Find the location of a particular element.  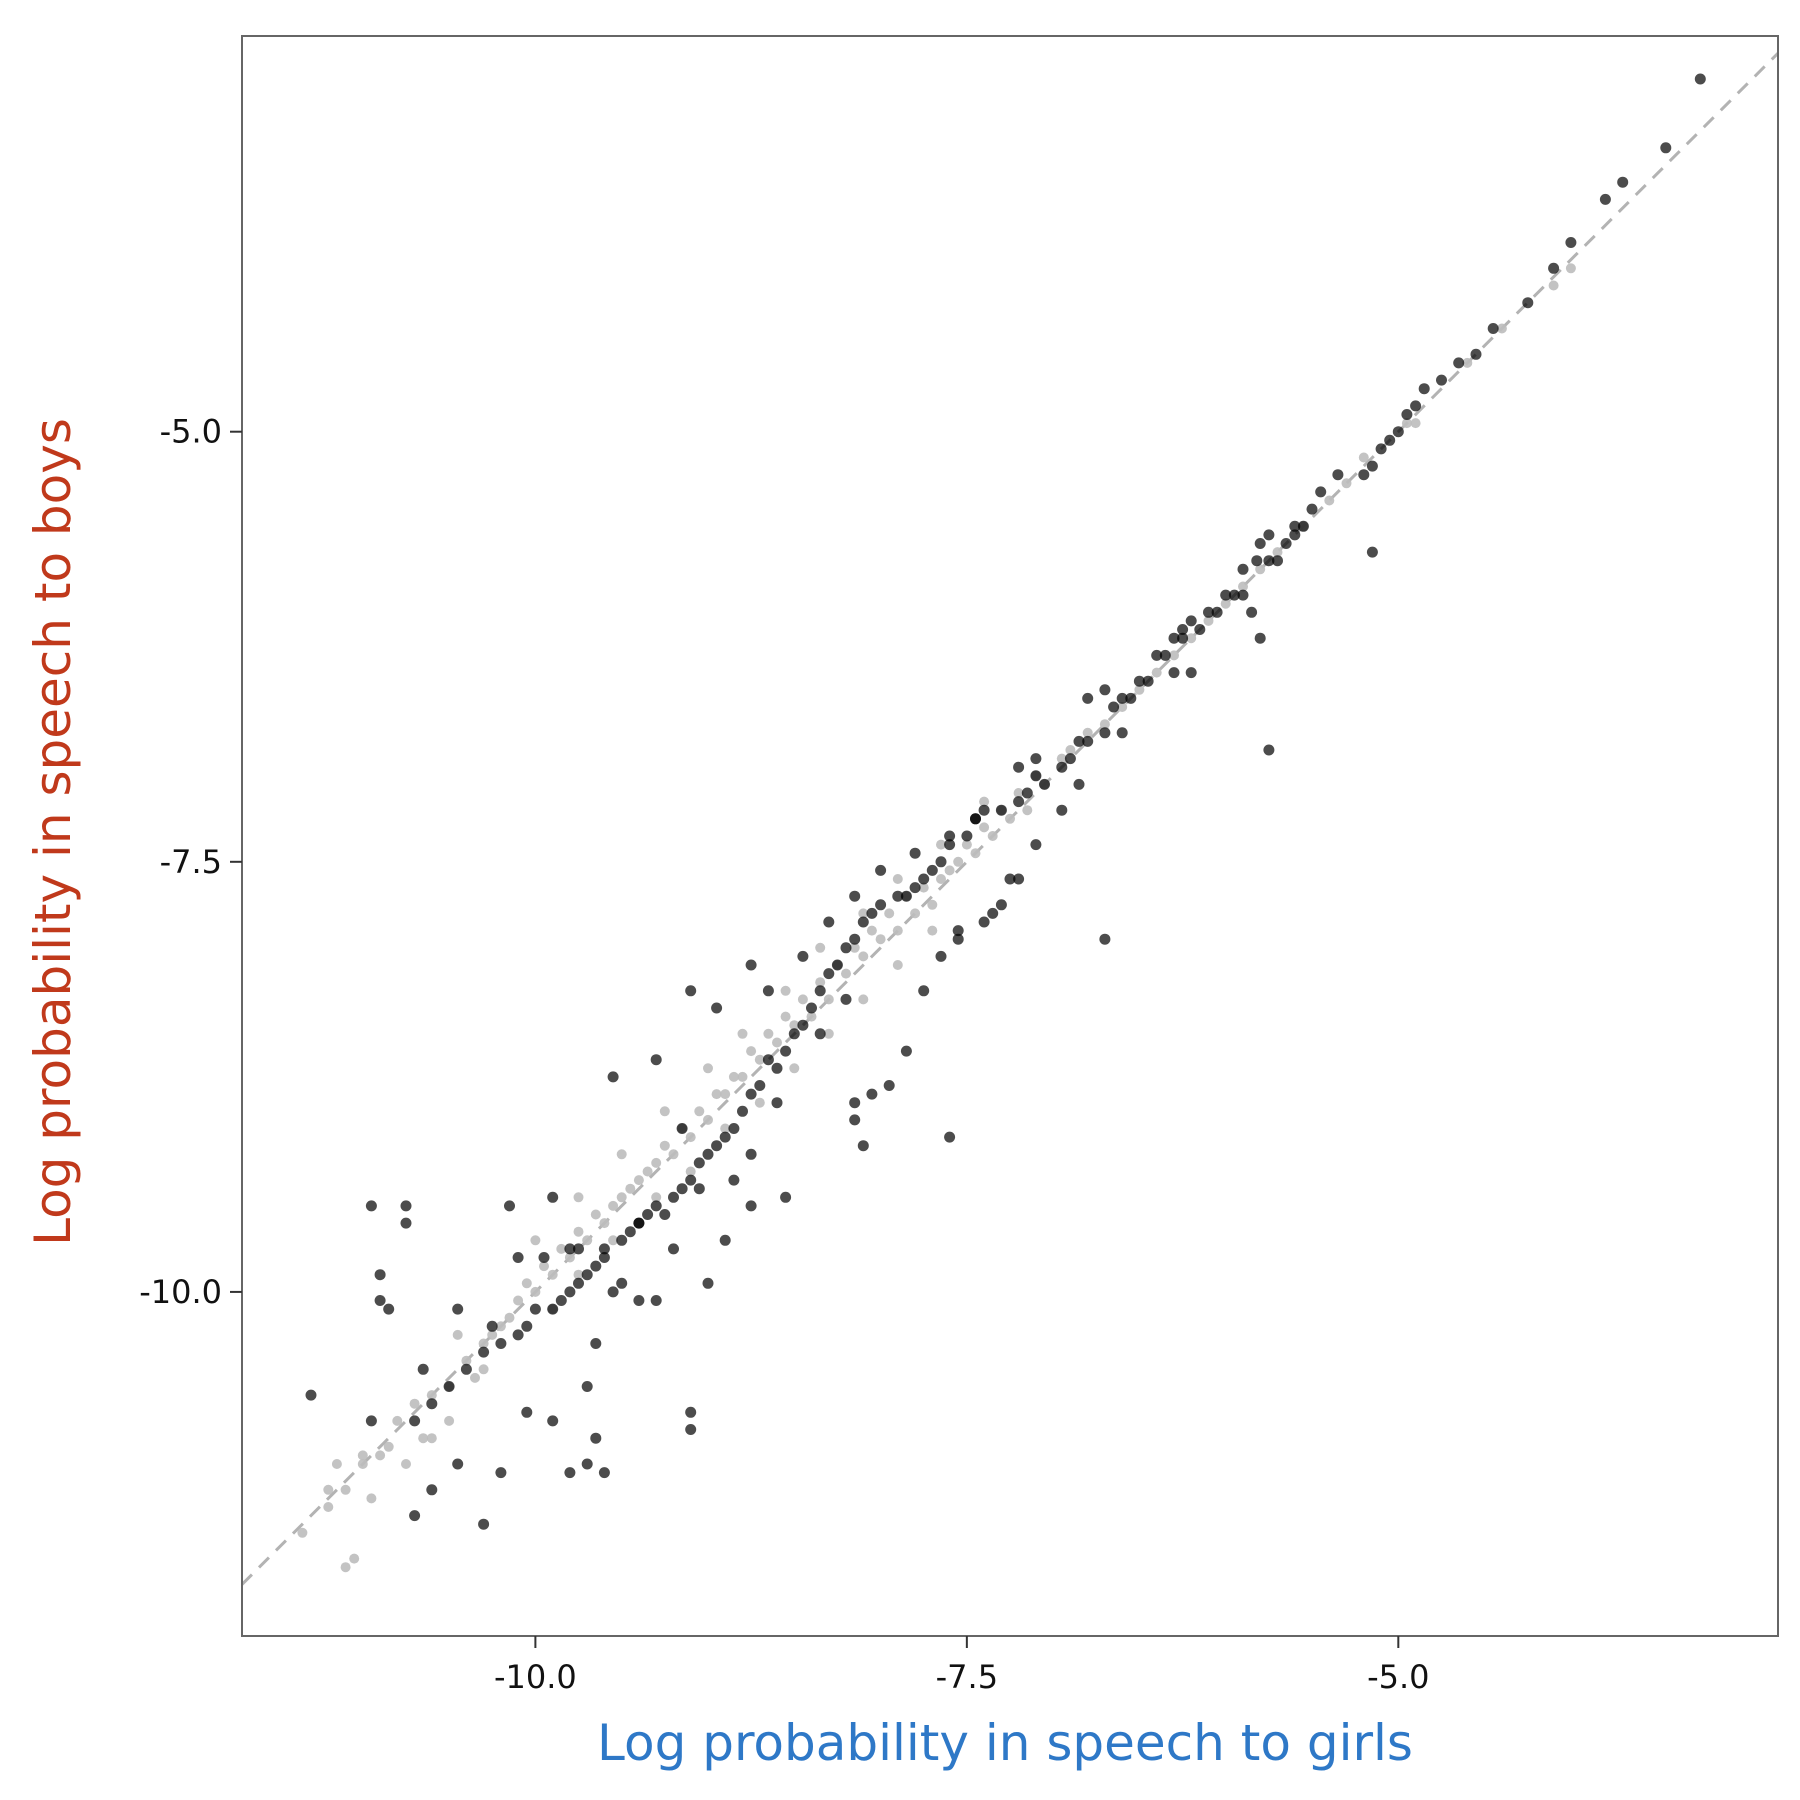

y-tick-label: -7.5 is located at coordinates (191, 862).